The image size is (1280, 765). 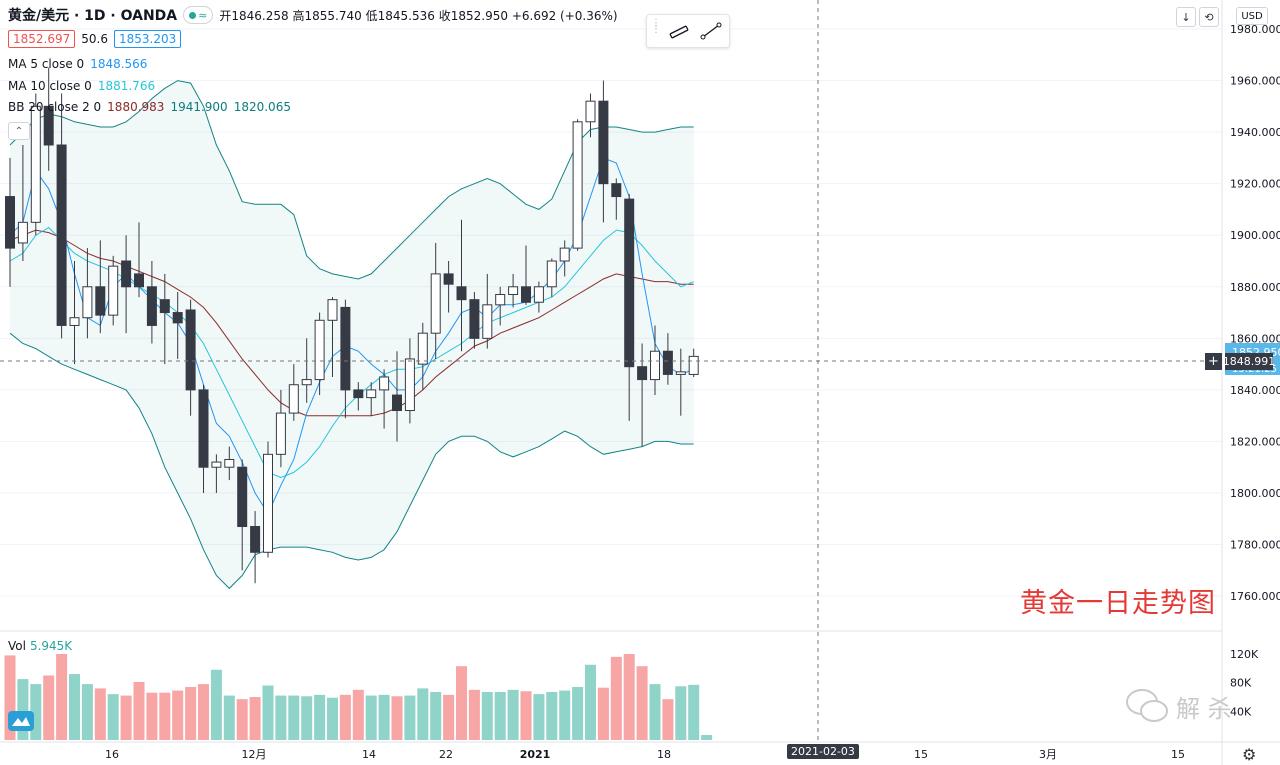 What do you see at coordinates (147, 39) in the screenshot?
I see `buy-price: 1853.203` at bounding box center [147, 39].